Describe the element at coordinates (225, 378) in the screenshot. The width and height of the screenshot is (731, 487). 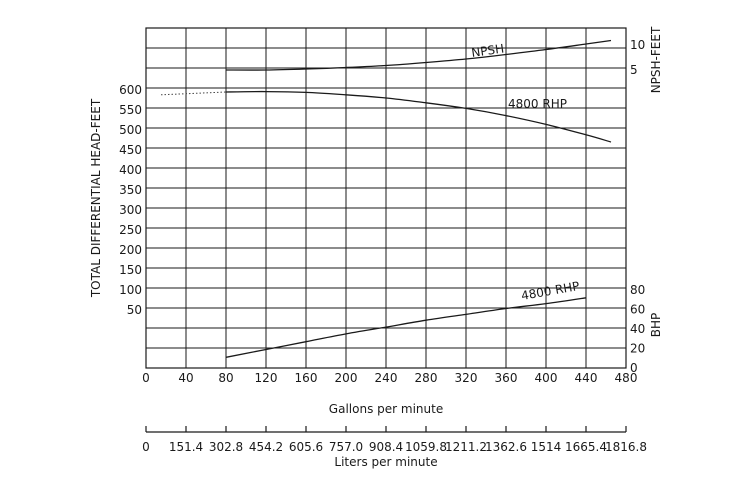
I see `x-tick-label: 80` at that location.